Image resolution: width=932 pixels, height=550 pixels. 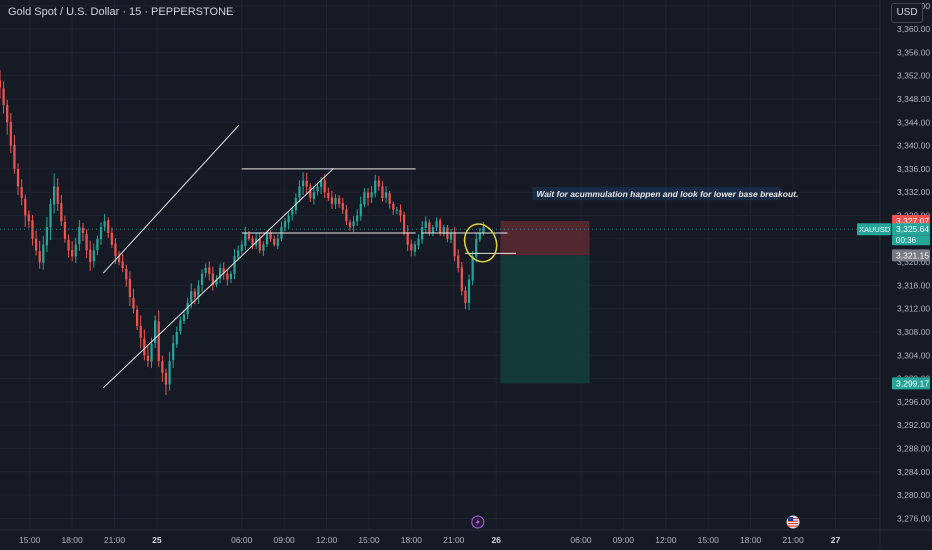 What do you see at coordinates (545, 319) in the screenshot?
I see `take-profit-zone` at bounding box center [545, 319].